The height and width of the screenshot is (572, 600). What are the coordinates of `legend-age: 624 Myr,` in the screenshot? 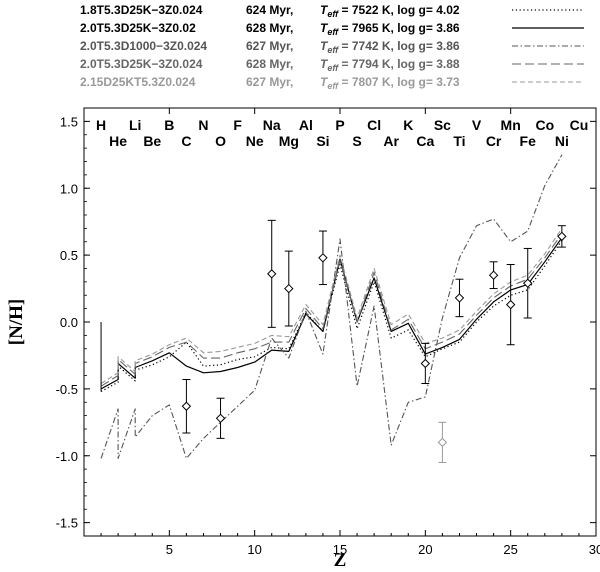 It's located at (269, 10).